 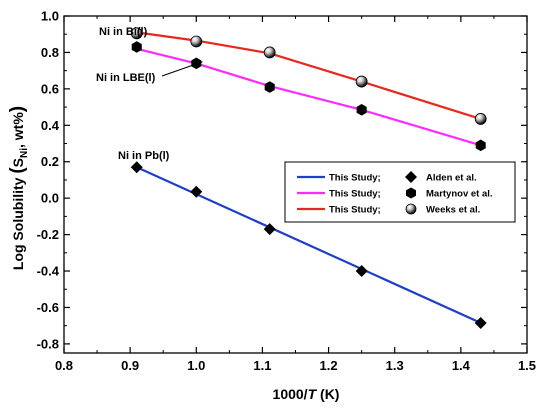 What do you see at coordinates (48, 307) in the screenshot?
I see `y-tick-label: -0.6` at bounding box center [48, 307].